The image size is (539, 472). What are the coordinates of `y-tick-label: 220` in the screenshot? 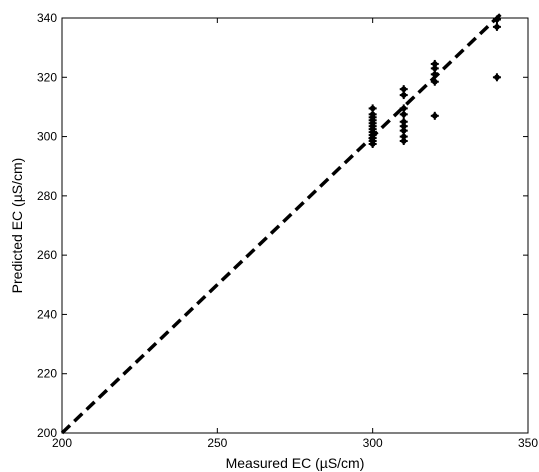 It's located at (47, 374).